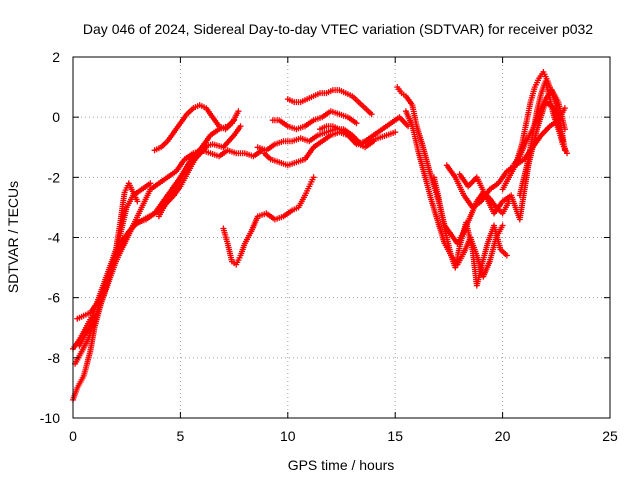 The image size is (640, 480). What do you see at coordinates (54, 358) in the screenshot?
I see `y-tick-label: -8` at bounding box center [54, 358].